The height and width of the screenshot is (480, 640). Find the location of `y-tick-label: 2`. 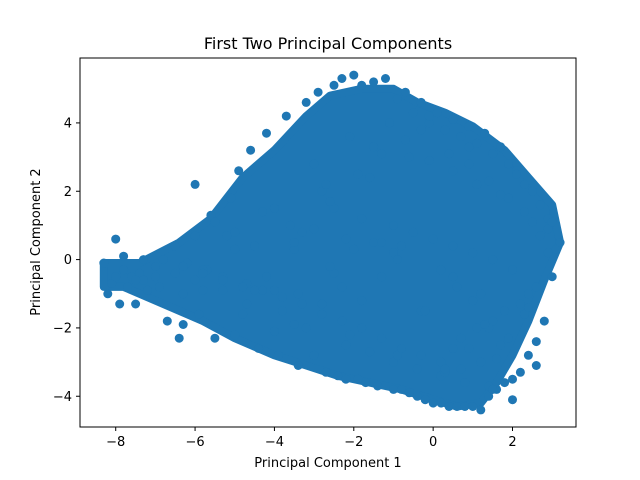

y-tick-label: 2 is located at coordinates (68, 192).